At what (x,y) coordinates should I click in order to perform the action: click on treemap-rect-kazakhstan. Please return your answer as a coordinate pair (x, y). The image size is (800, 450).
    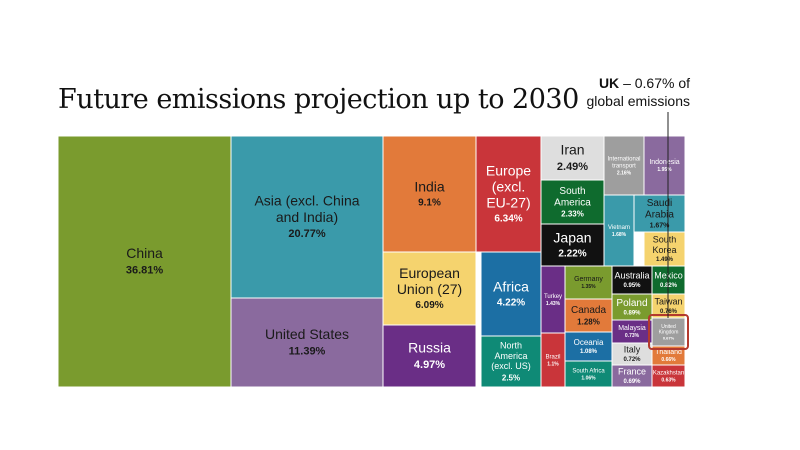
    Looking at the image, I should click on (668, 376).